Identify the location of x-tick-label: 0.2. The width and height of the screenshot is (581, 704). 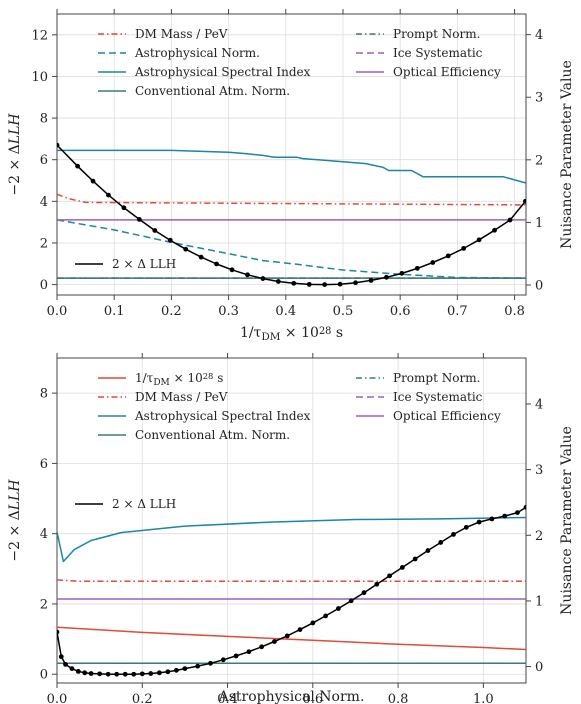
(142, 698).